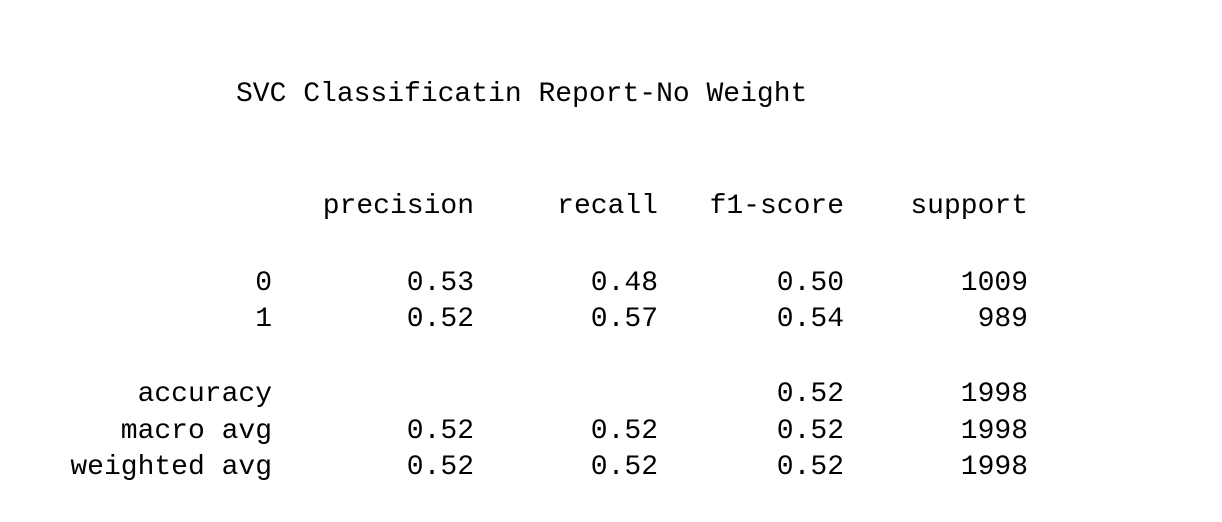  I want to click on cell-support: 1009, so click(994, 283).